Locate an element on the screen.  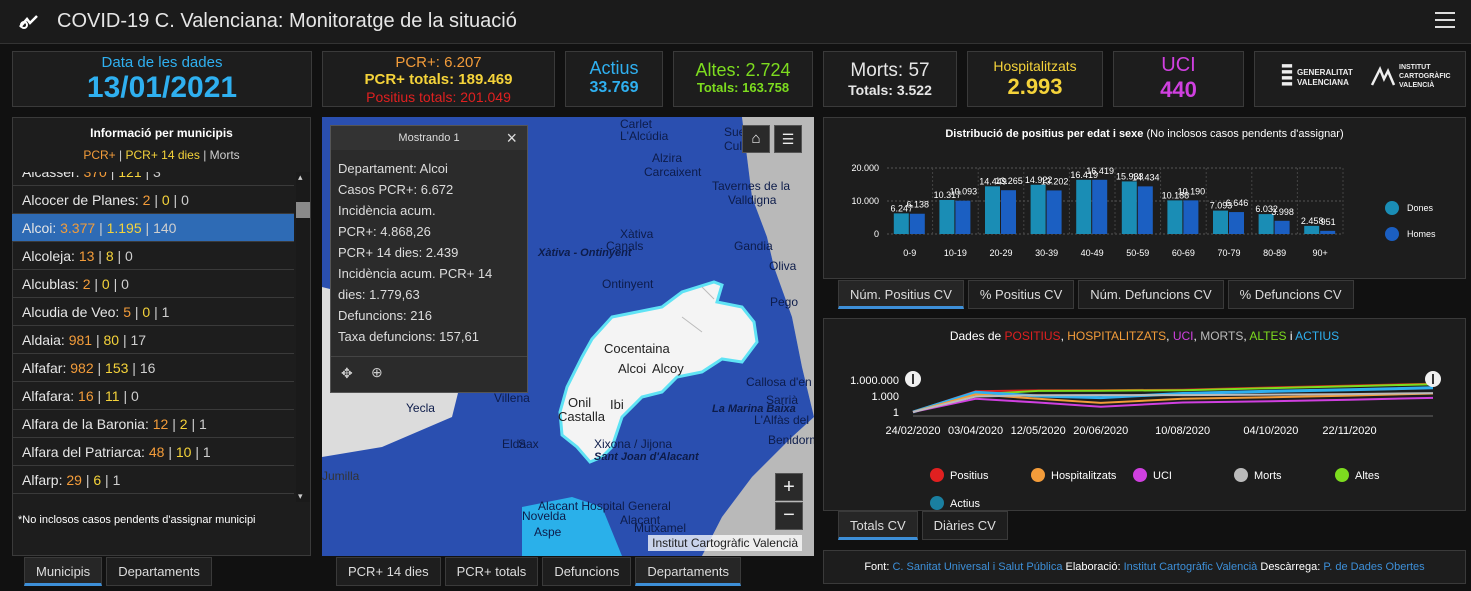
x-tick-label: 22/11/2020 is located at coordinates (1349, 431).